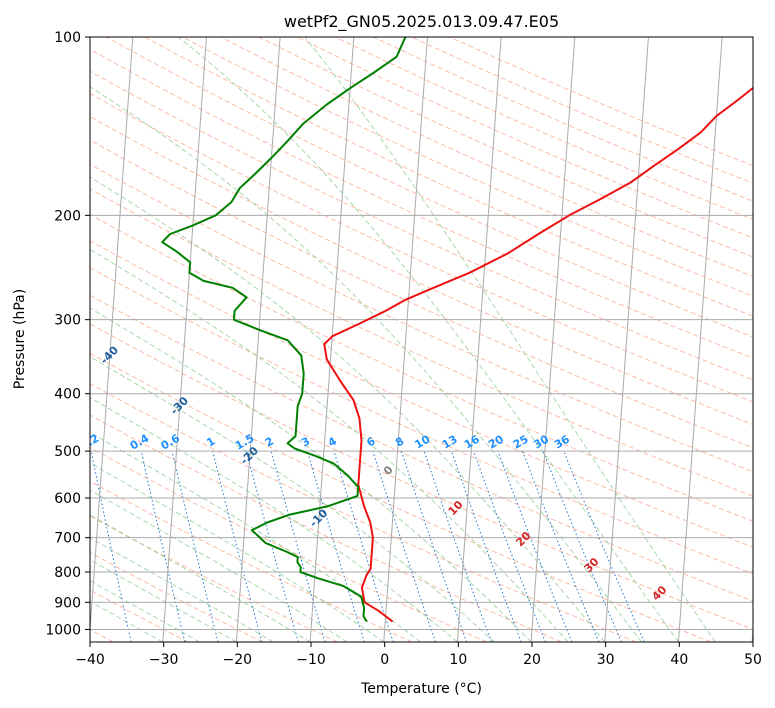 The width and height of the screenshot is (775, 708). Describe the element at coordinates (20, 339) in the screenshot. I see `y-axis-label: Pressure (hPa)` at that location.